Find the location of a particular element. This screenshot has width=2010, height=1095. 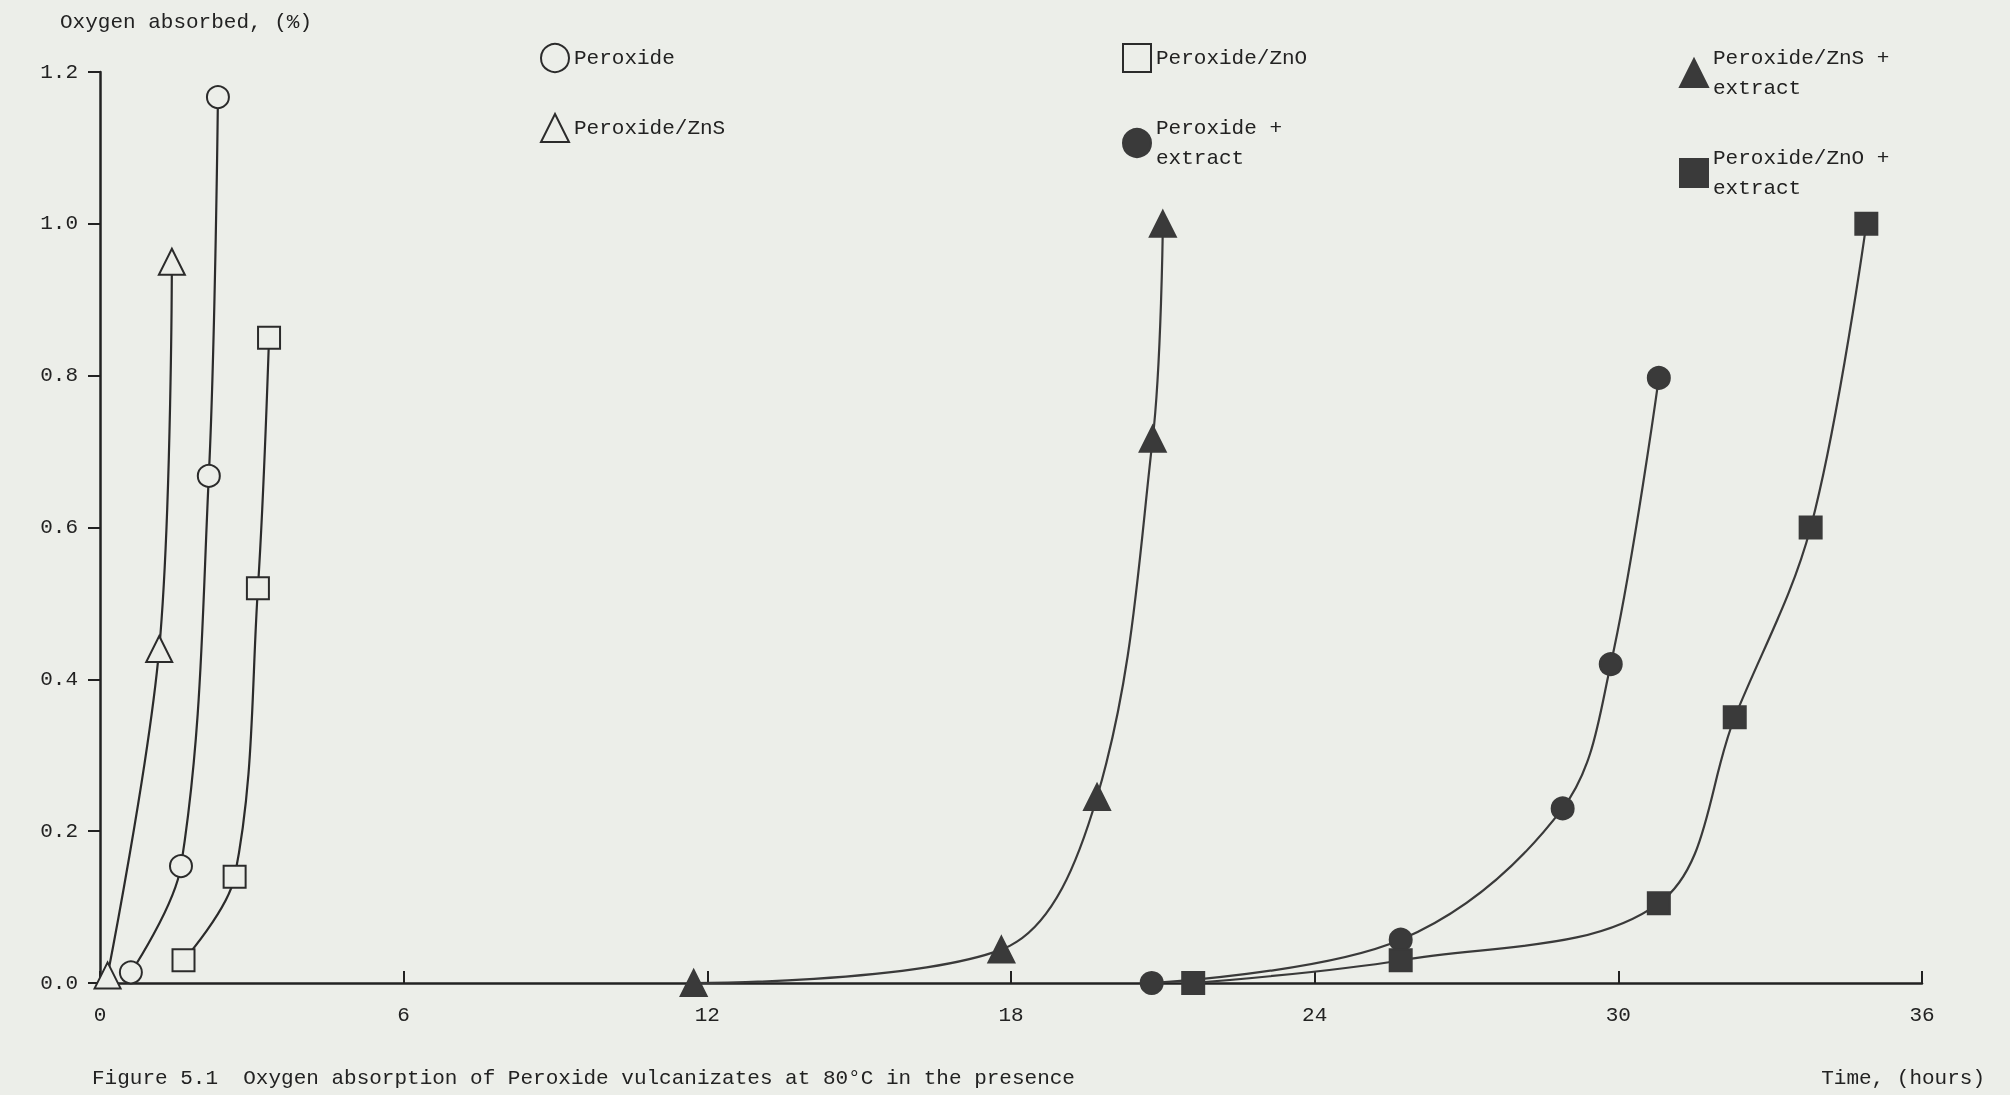

y-axis-title: Oxygen absorbed, (%) is located at coordinates (186, 22).